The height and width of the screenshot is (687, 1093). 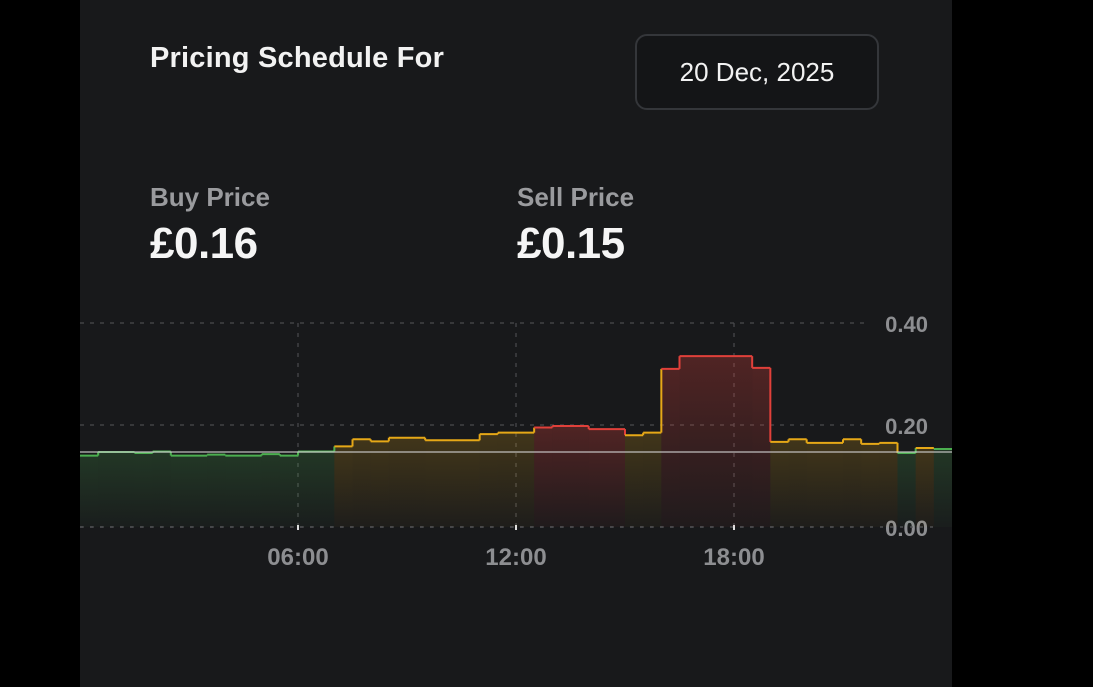 I want to click on x-tick-label: 18:00, so click(x=733, y=557).